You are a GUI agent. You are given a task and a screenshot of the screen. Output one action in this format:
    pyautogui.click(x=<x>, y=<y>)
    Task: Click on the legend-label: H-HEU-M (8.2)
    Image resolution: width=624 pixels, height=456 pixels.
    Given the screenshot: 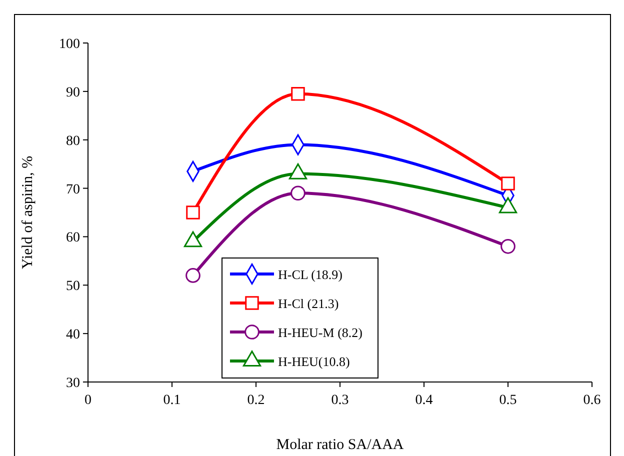 What is the action you would take?
    pyautogui.click(x=320, y=332)
    